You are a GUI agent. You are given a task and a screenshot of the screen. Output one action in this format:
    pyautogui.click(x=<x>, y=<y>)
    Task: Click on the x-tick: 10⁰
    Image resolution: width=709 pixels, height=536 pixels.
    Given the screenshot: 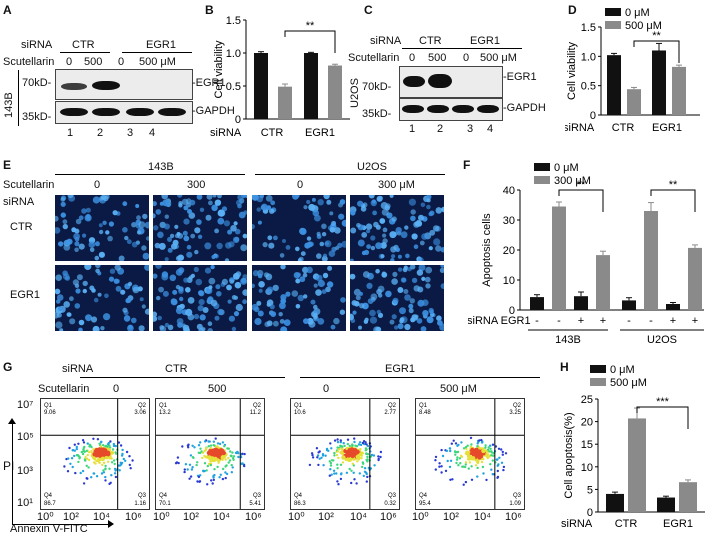 What is the action you would take?
    pyautogui.click(x=296, y=517)
    